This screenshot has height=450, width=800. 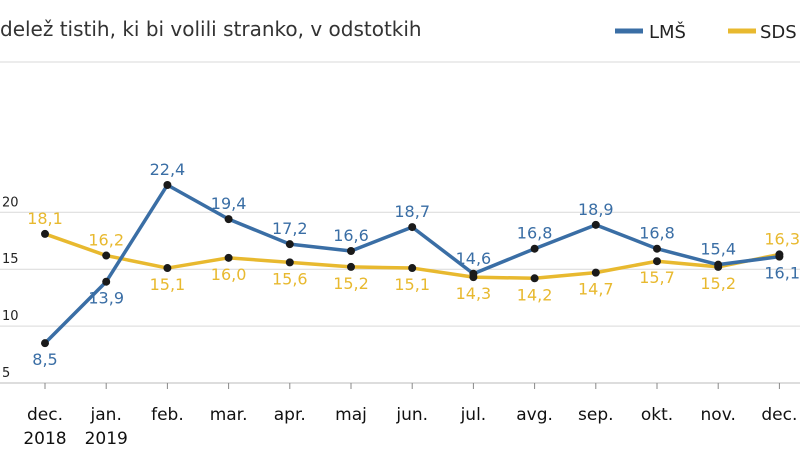 What do you see at coordinates (718, 415) in the screenshot?
I see `x-tick-label: nov.` at bounding box center [718, 415].